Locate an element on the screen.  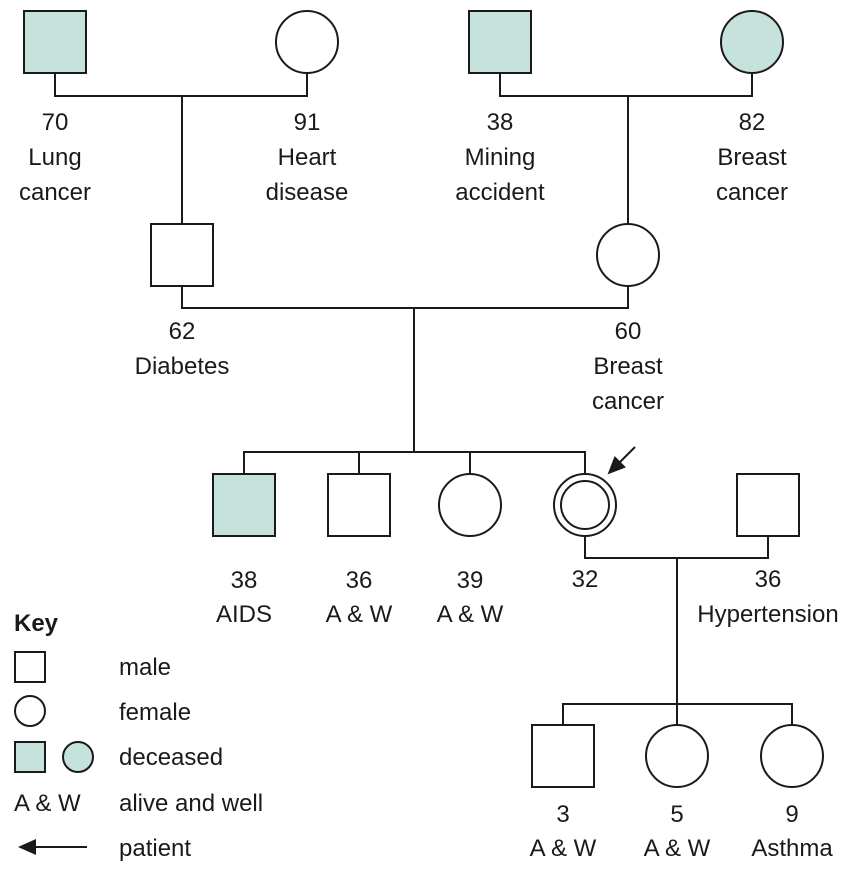
pgm-age: 91 is located at coordinates (307, 122).